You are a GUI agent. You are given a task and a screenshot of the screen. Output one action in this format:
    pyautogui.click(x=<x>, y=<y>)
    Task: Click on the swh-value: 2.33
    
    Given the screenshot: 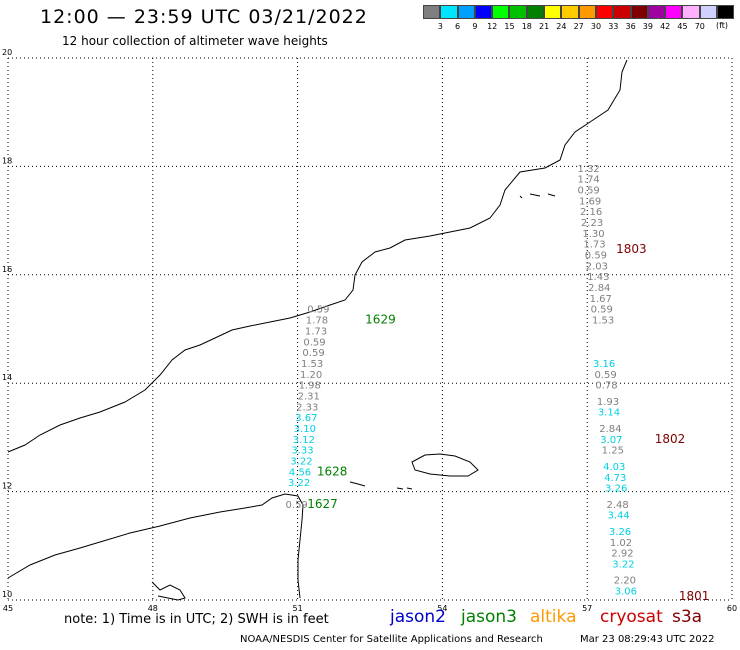 What is the action you would take?
    pyautogui.click(x=307, y=407)
    